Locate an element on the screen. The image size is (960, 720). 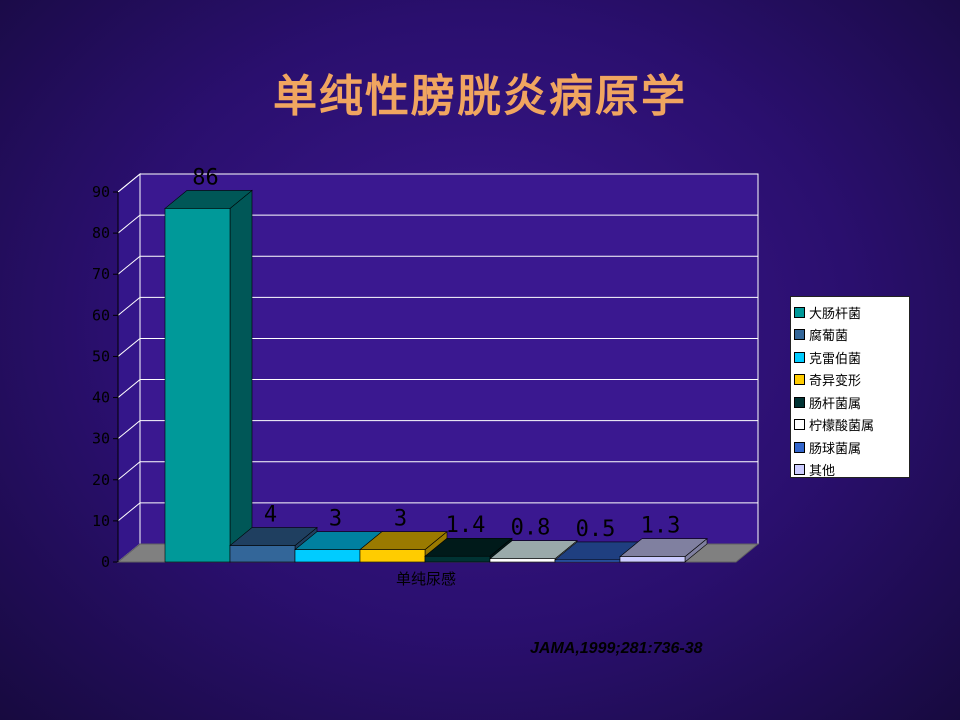
legend-label: 克雷伯菌 is located at coordinates (835, 359).